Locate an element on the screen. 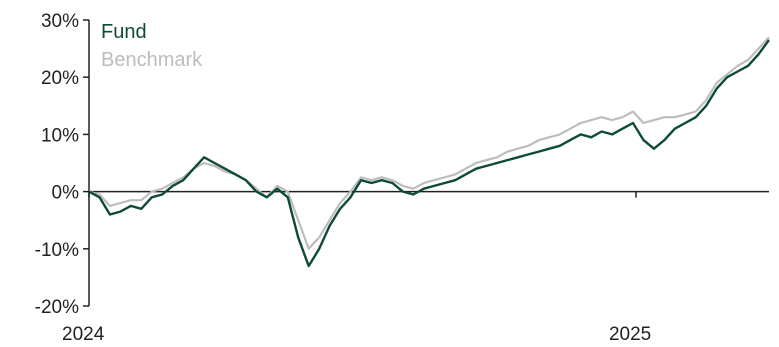 This screenshot has height=347, width=779. y-tick-label: -20% is located at coordinates (57, 307).